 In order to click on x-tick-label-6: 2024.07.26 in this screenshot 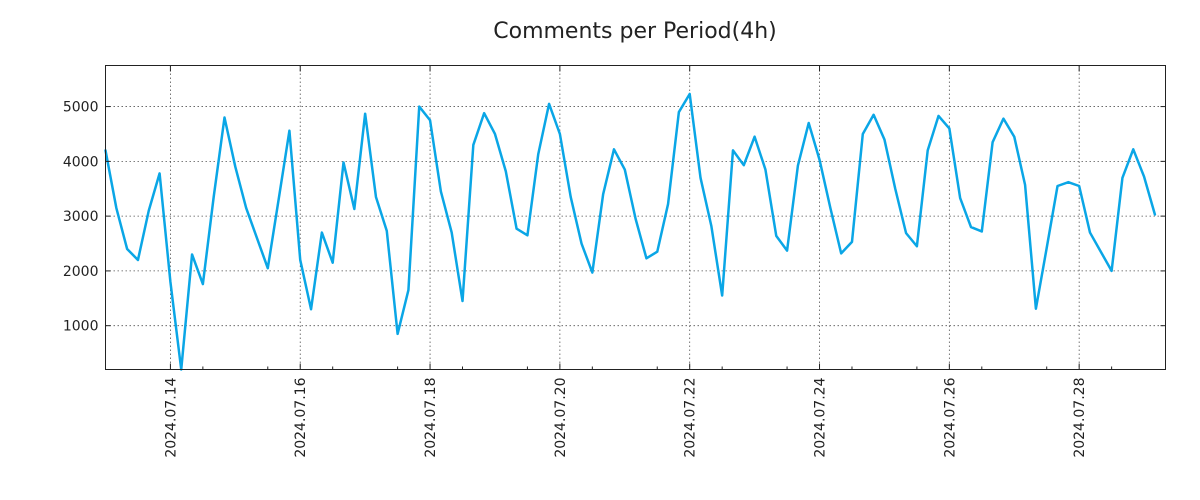, I will do `click(950, 417)`.